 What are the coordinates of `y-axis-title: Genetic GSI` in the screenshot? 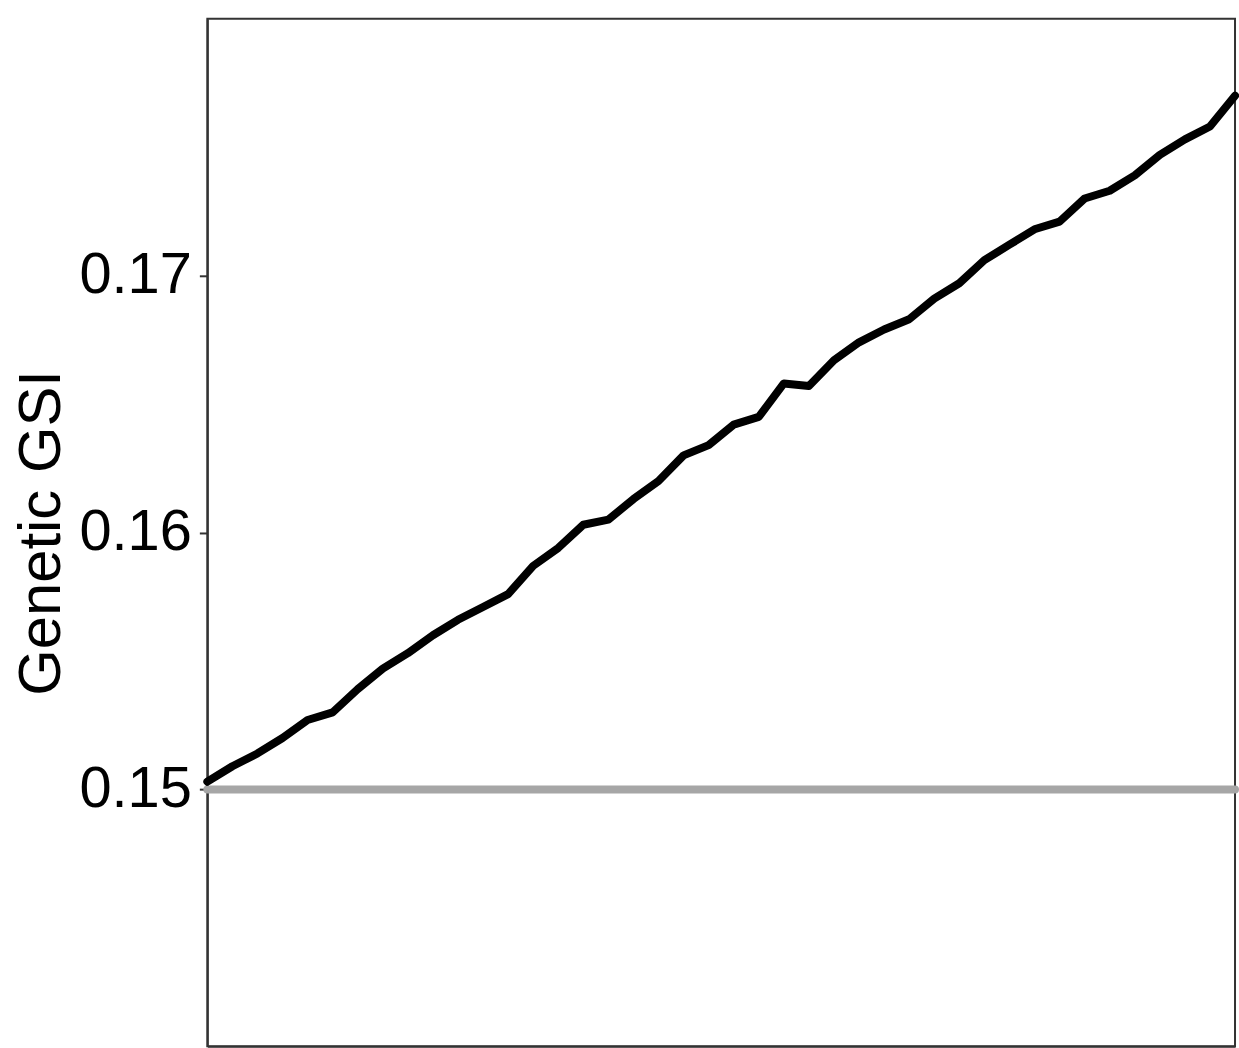 It's located at (40, 533).